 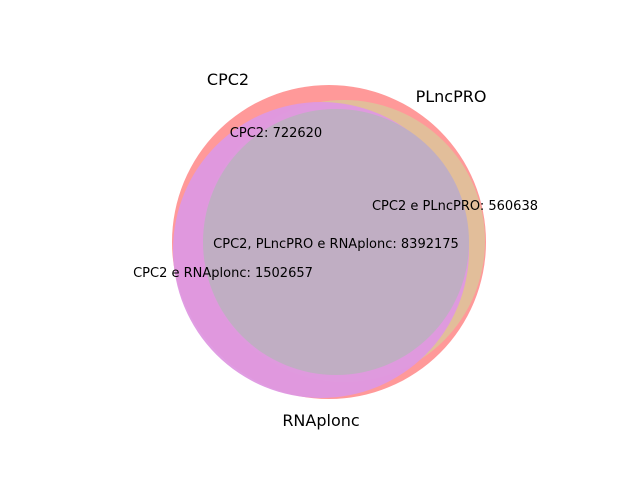 What do you see at coordinates (320, 420) in the screenshot?
I see `set-label-rnaplonc: RNAplonc` at bounding box center [320, 420].